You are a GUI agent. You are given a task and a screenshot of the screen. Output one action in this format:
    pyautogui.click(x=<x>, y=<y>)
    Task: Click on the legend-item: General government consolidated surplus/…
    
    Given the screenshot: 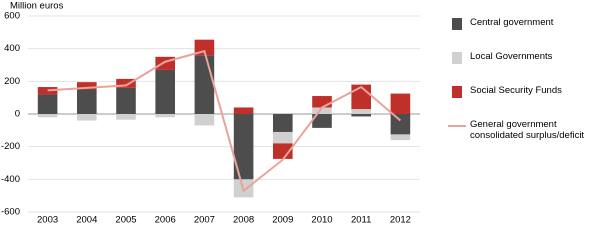 What is the action you would take?
    pyautogui.click(x=515, y=133)
    